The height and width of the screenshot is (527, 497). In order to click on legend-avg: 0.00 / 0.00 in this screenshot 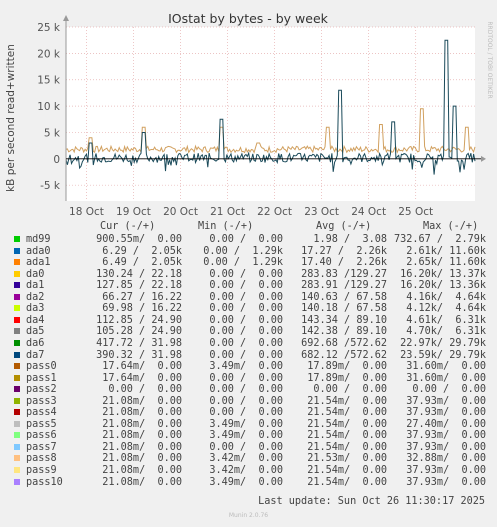, I will do `click(350, 390)`.